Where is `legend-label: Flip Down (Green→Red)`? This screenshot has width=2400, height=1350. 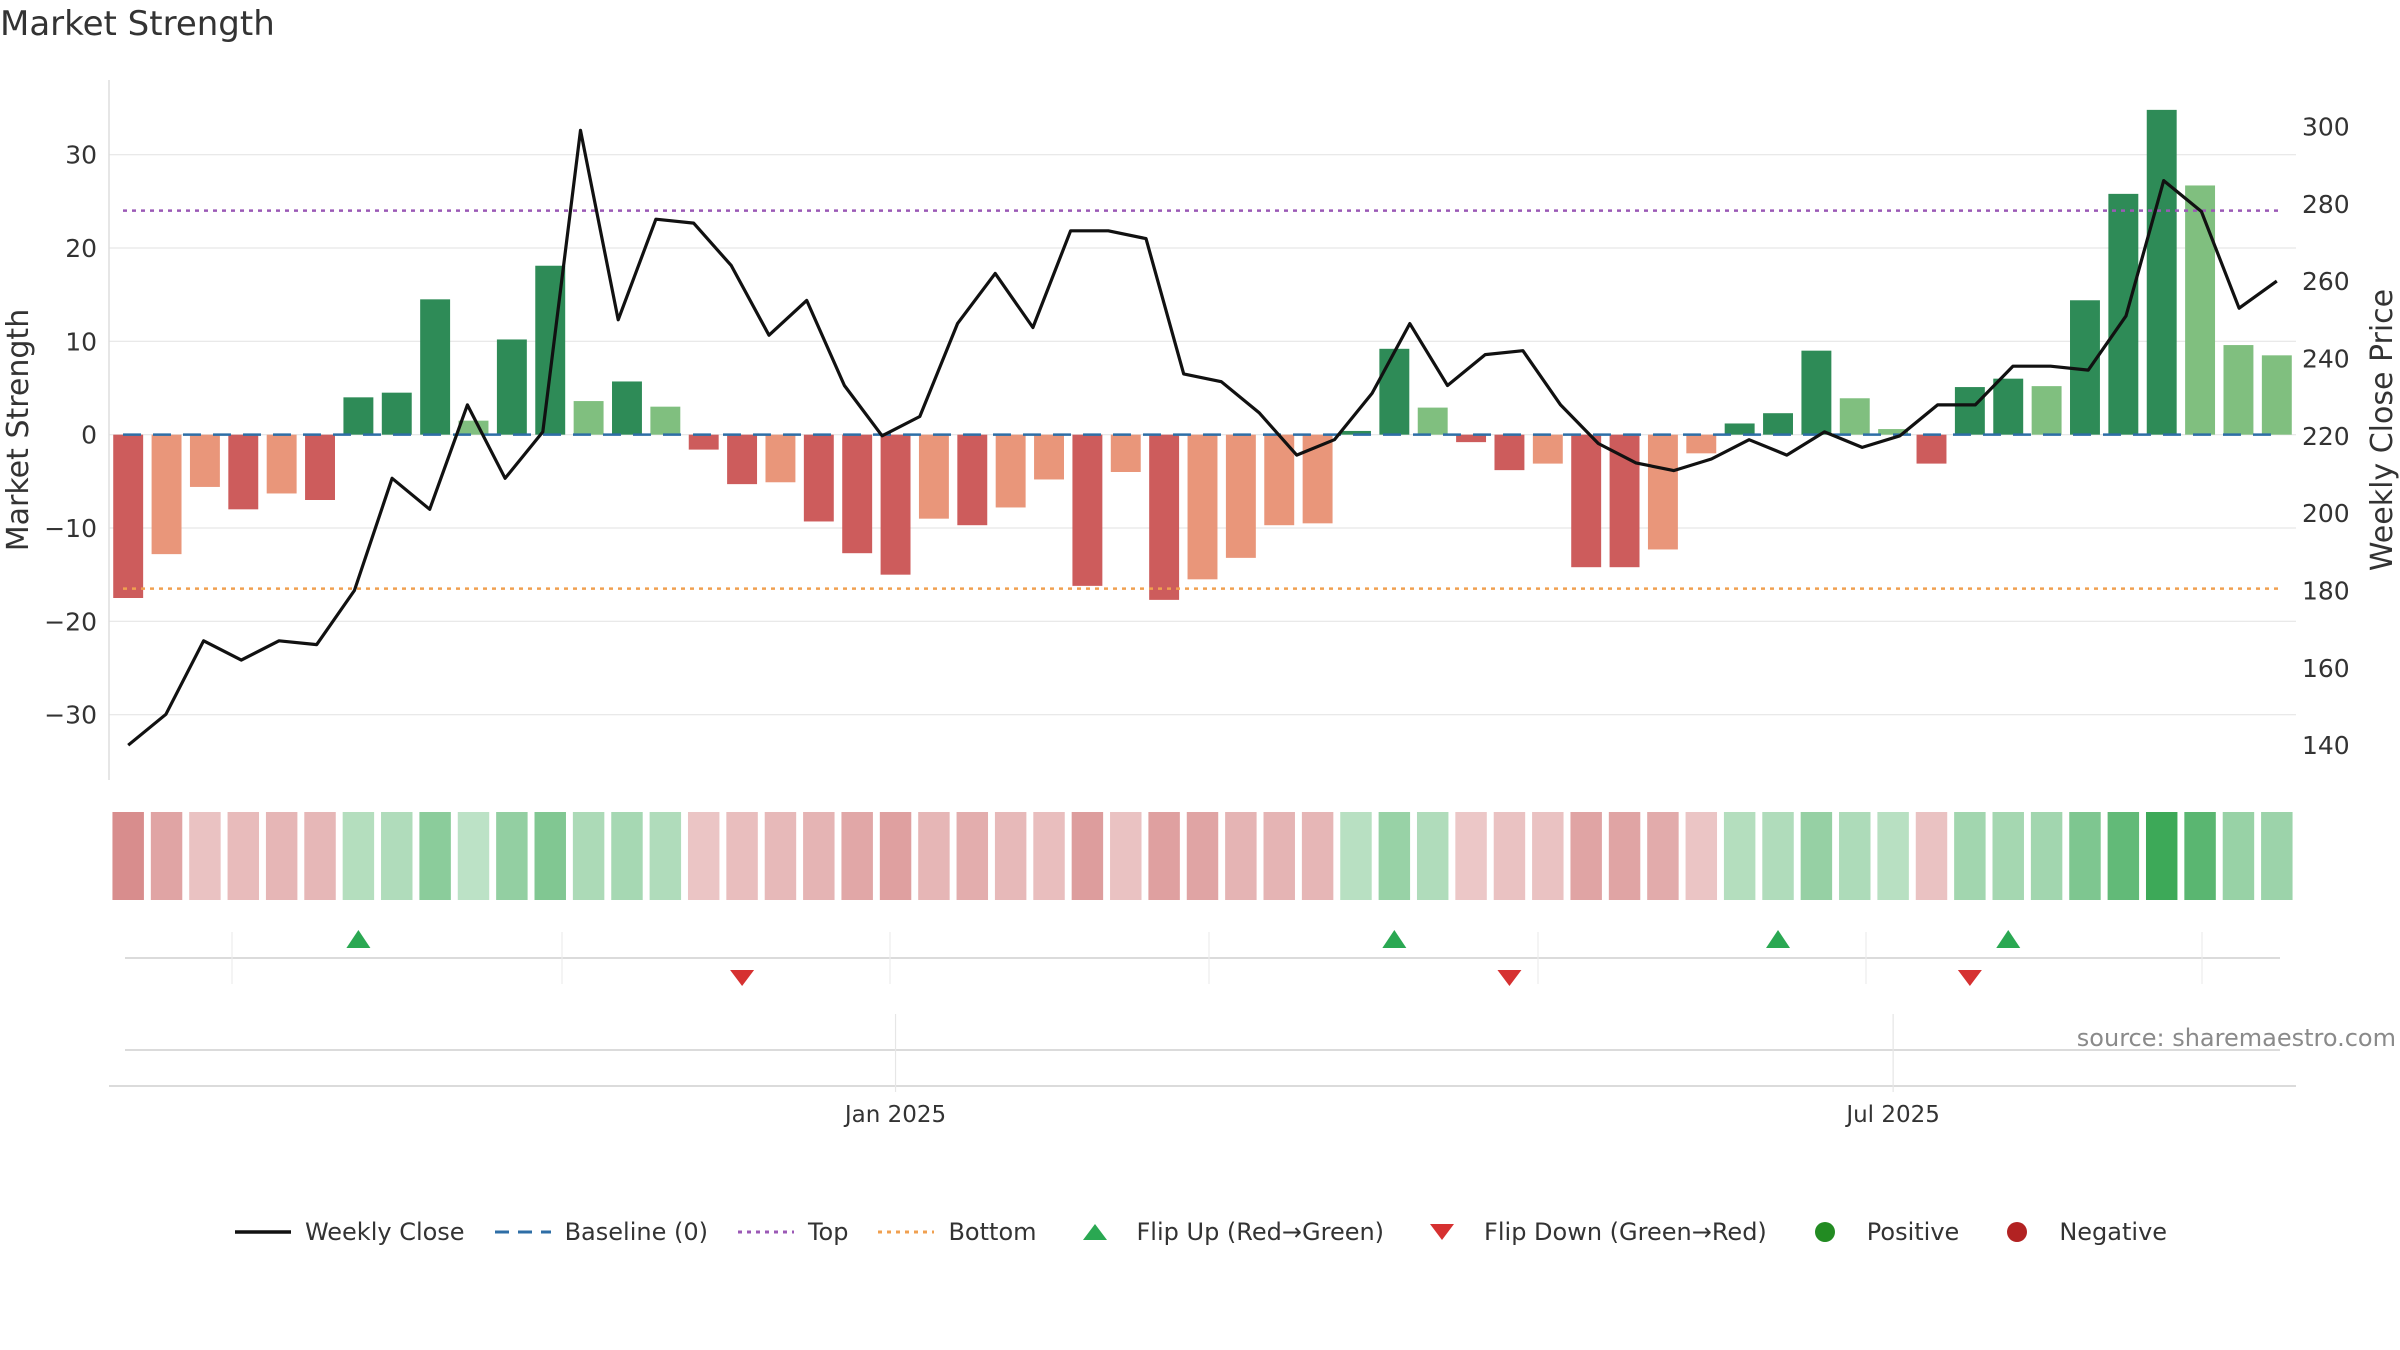
legend-label: Flip Down (Green→Red) is located at coordinates (1625, 1232).